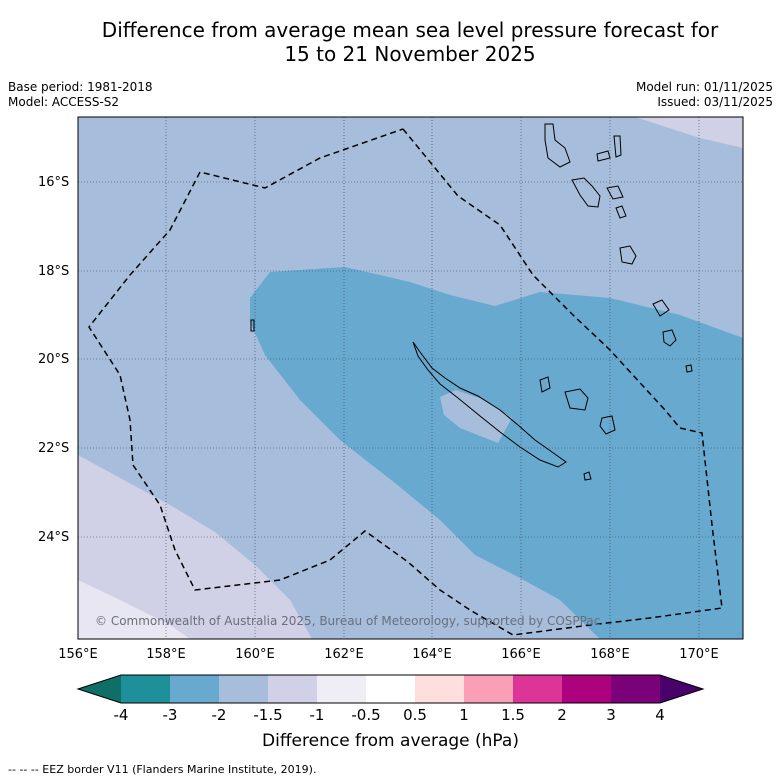  Describe the element at coordinates (64, 102) in the screenshot. I see `model-name: Model: ACCESS-S2` at that location.